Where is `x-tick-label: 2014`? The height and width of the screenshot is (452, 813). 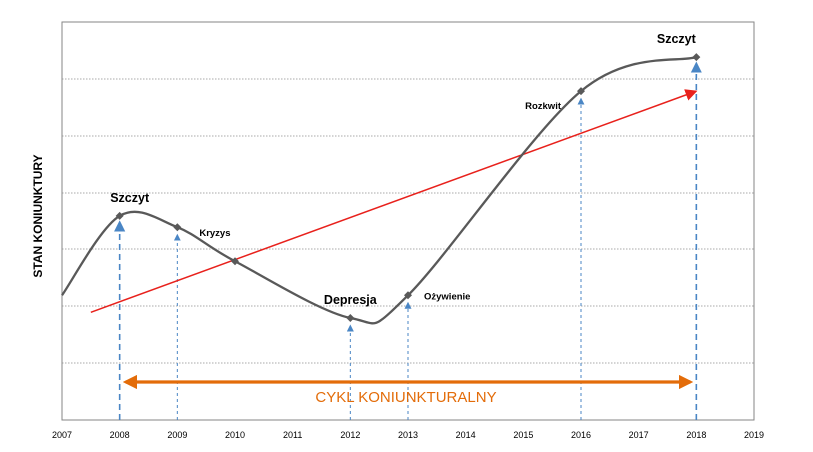 x-tick-label: 2014 is located at coordinates (466, 435).